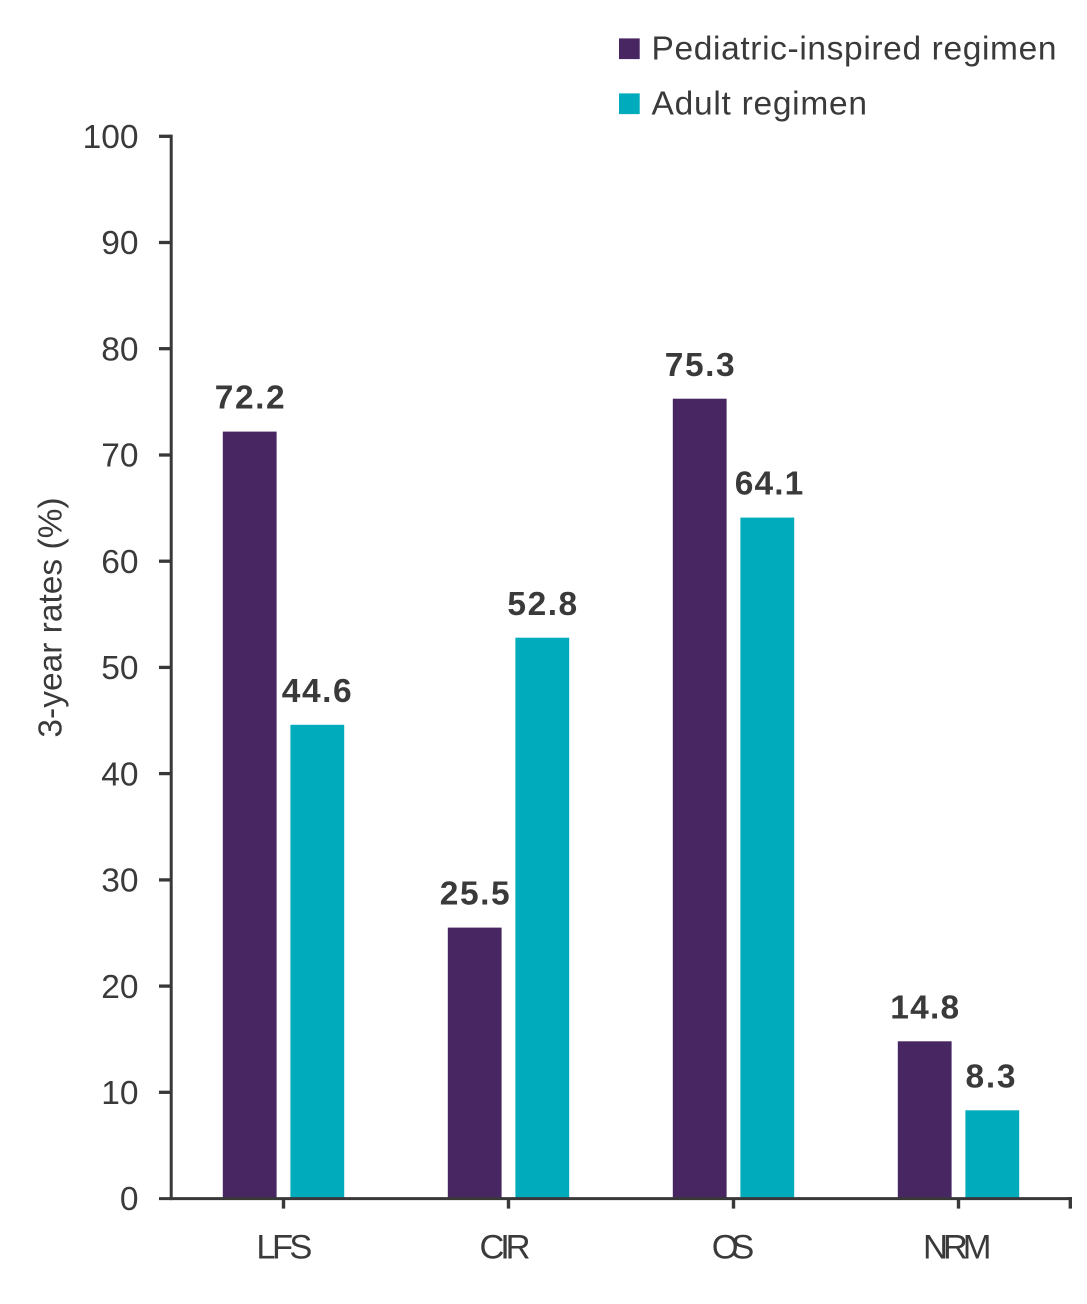 This screenshot has height=1304, width=1087. I want to click on svg-text: 52.8, so click(542, 604).